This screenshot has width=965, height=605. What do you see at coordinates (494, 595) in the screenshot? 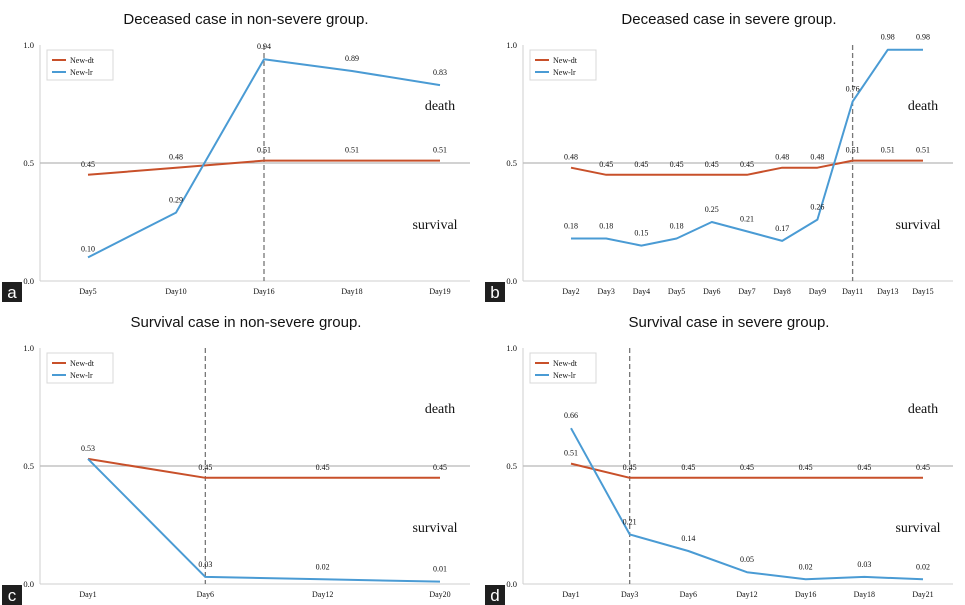
I see `panel-letter: d` at bounding box center [494, 595].